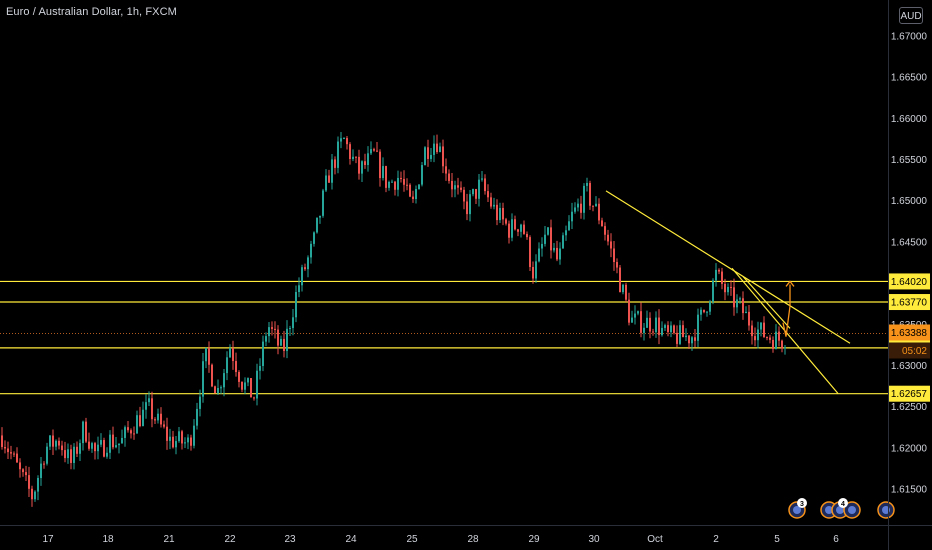  I want to click on time-tick-label: 22, so click(230, 539).